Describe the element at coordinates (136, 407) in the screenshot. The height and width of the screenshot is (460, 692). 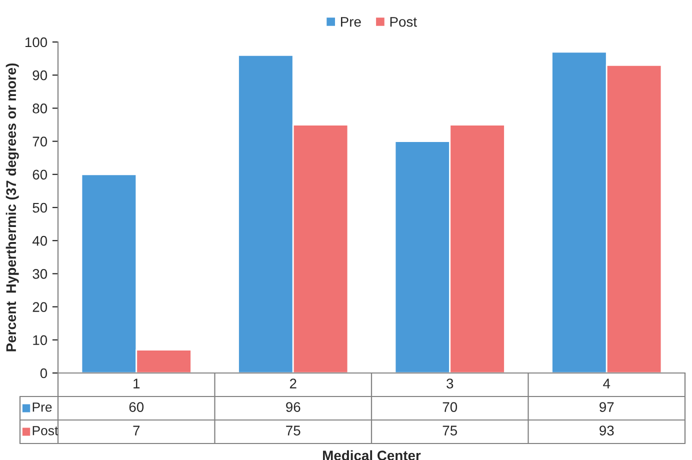
I see `data-label: 60` at that location.